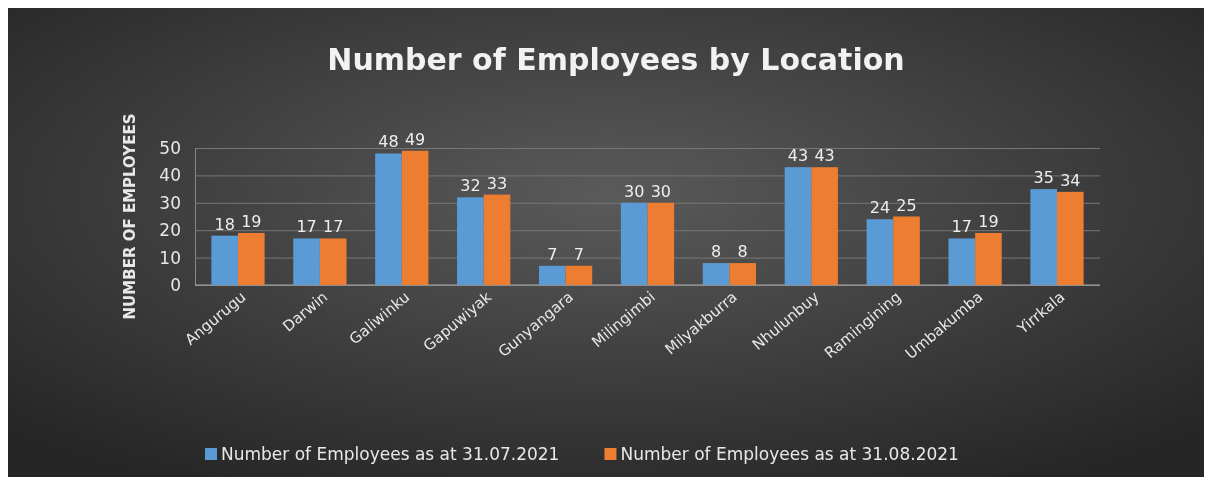 This screenshot has height=489, width=1212. What do you see at coordinates (789, 454) in the screenshot?
I see `legend-label: Number of Employees as at 31.08.2021` at bounding box center [789, 454].